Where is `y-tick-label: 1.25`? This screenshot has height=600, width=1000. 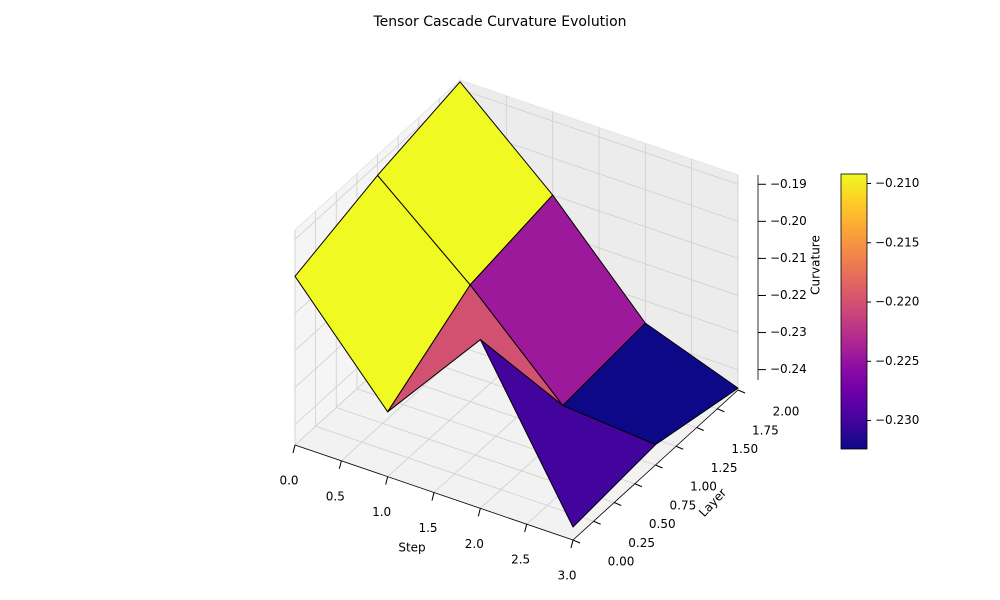 y-tick-label: 1.25 is located at coordinates (724, 468).